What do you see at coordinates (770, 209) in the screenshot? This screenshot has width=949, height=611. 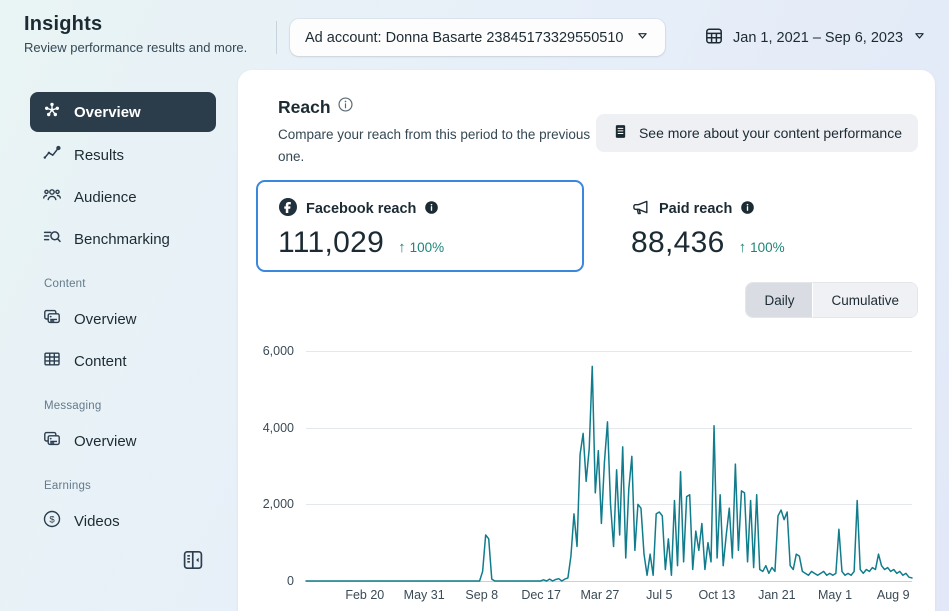 I see `paid-reach-label-row: Paid reach` at bounding box center [770, 209].